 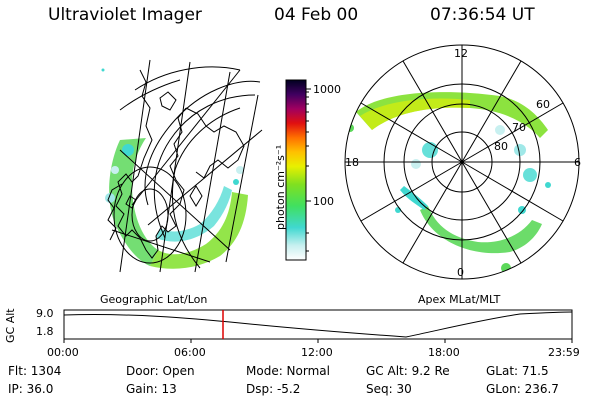 I want to click on geographic-map, so click(x=182, y=166).